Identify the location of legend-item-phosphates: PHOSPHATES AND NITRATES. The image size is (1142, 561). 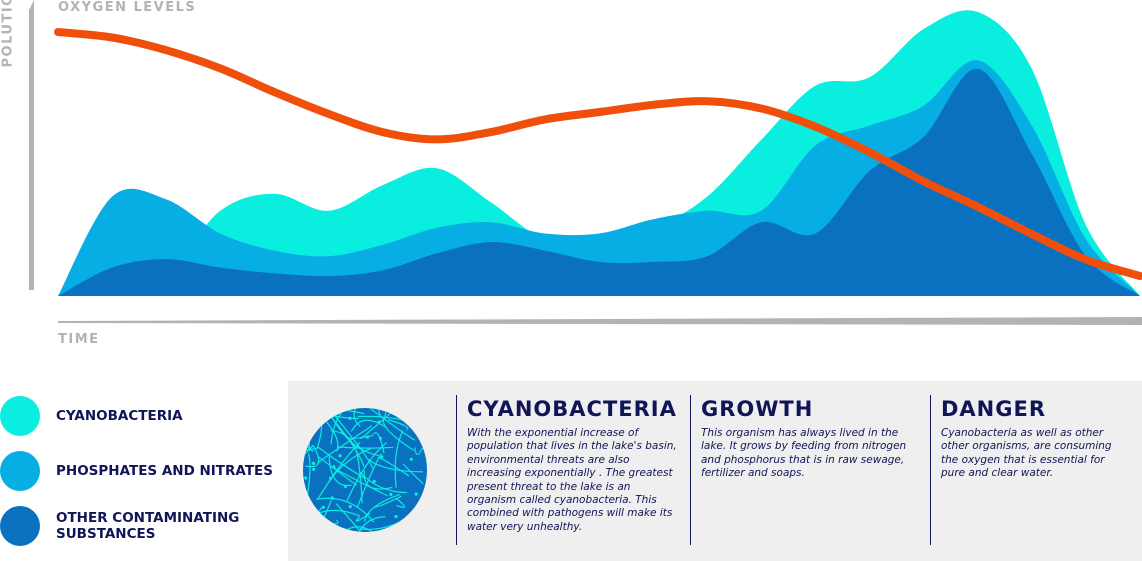
(138, 471).